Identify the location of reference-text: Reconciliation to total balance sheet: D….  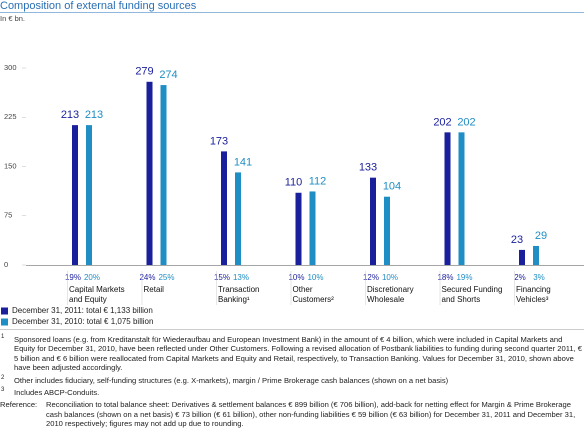
(311, 414).